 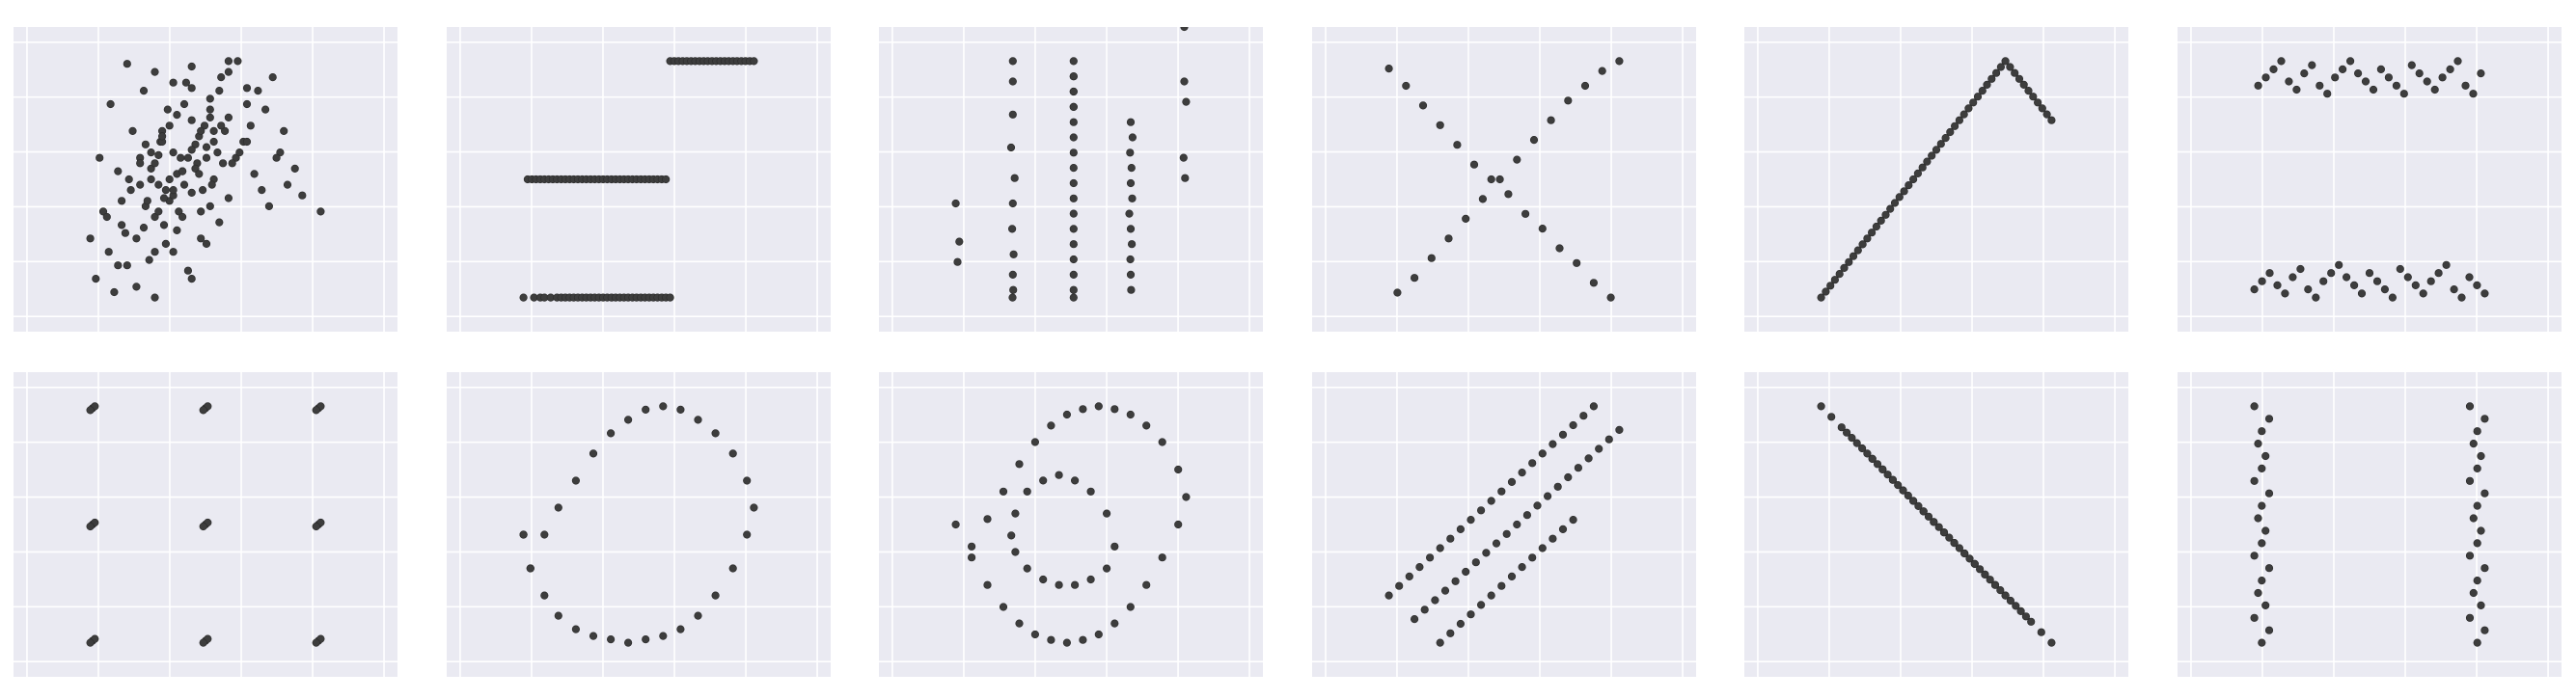 I want to click on plot-background, so click(x=206, y=179).